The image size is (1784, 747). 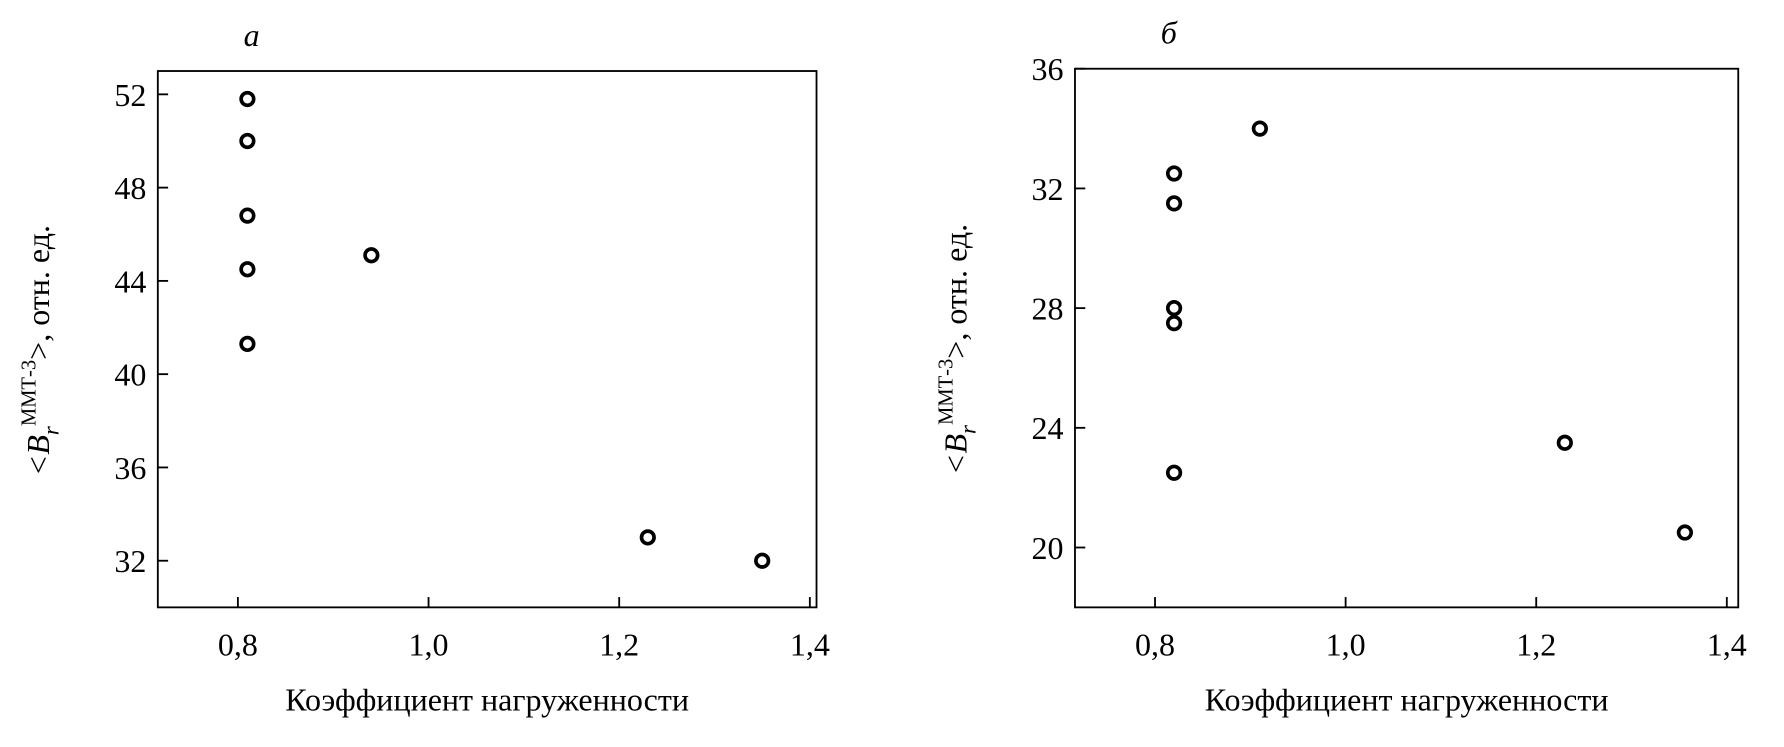 I want to click on y-tick-label: 20, so click(x=1048, y=548).